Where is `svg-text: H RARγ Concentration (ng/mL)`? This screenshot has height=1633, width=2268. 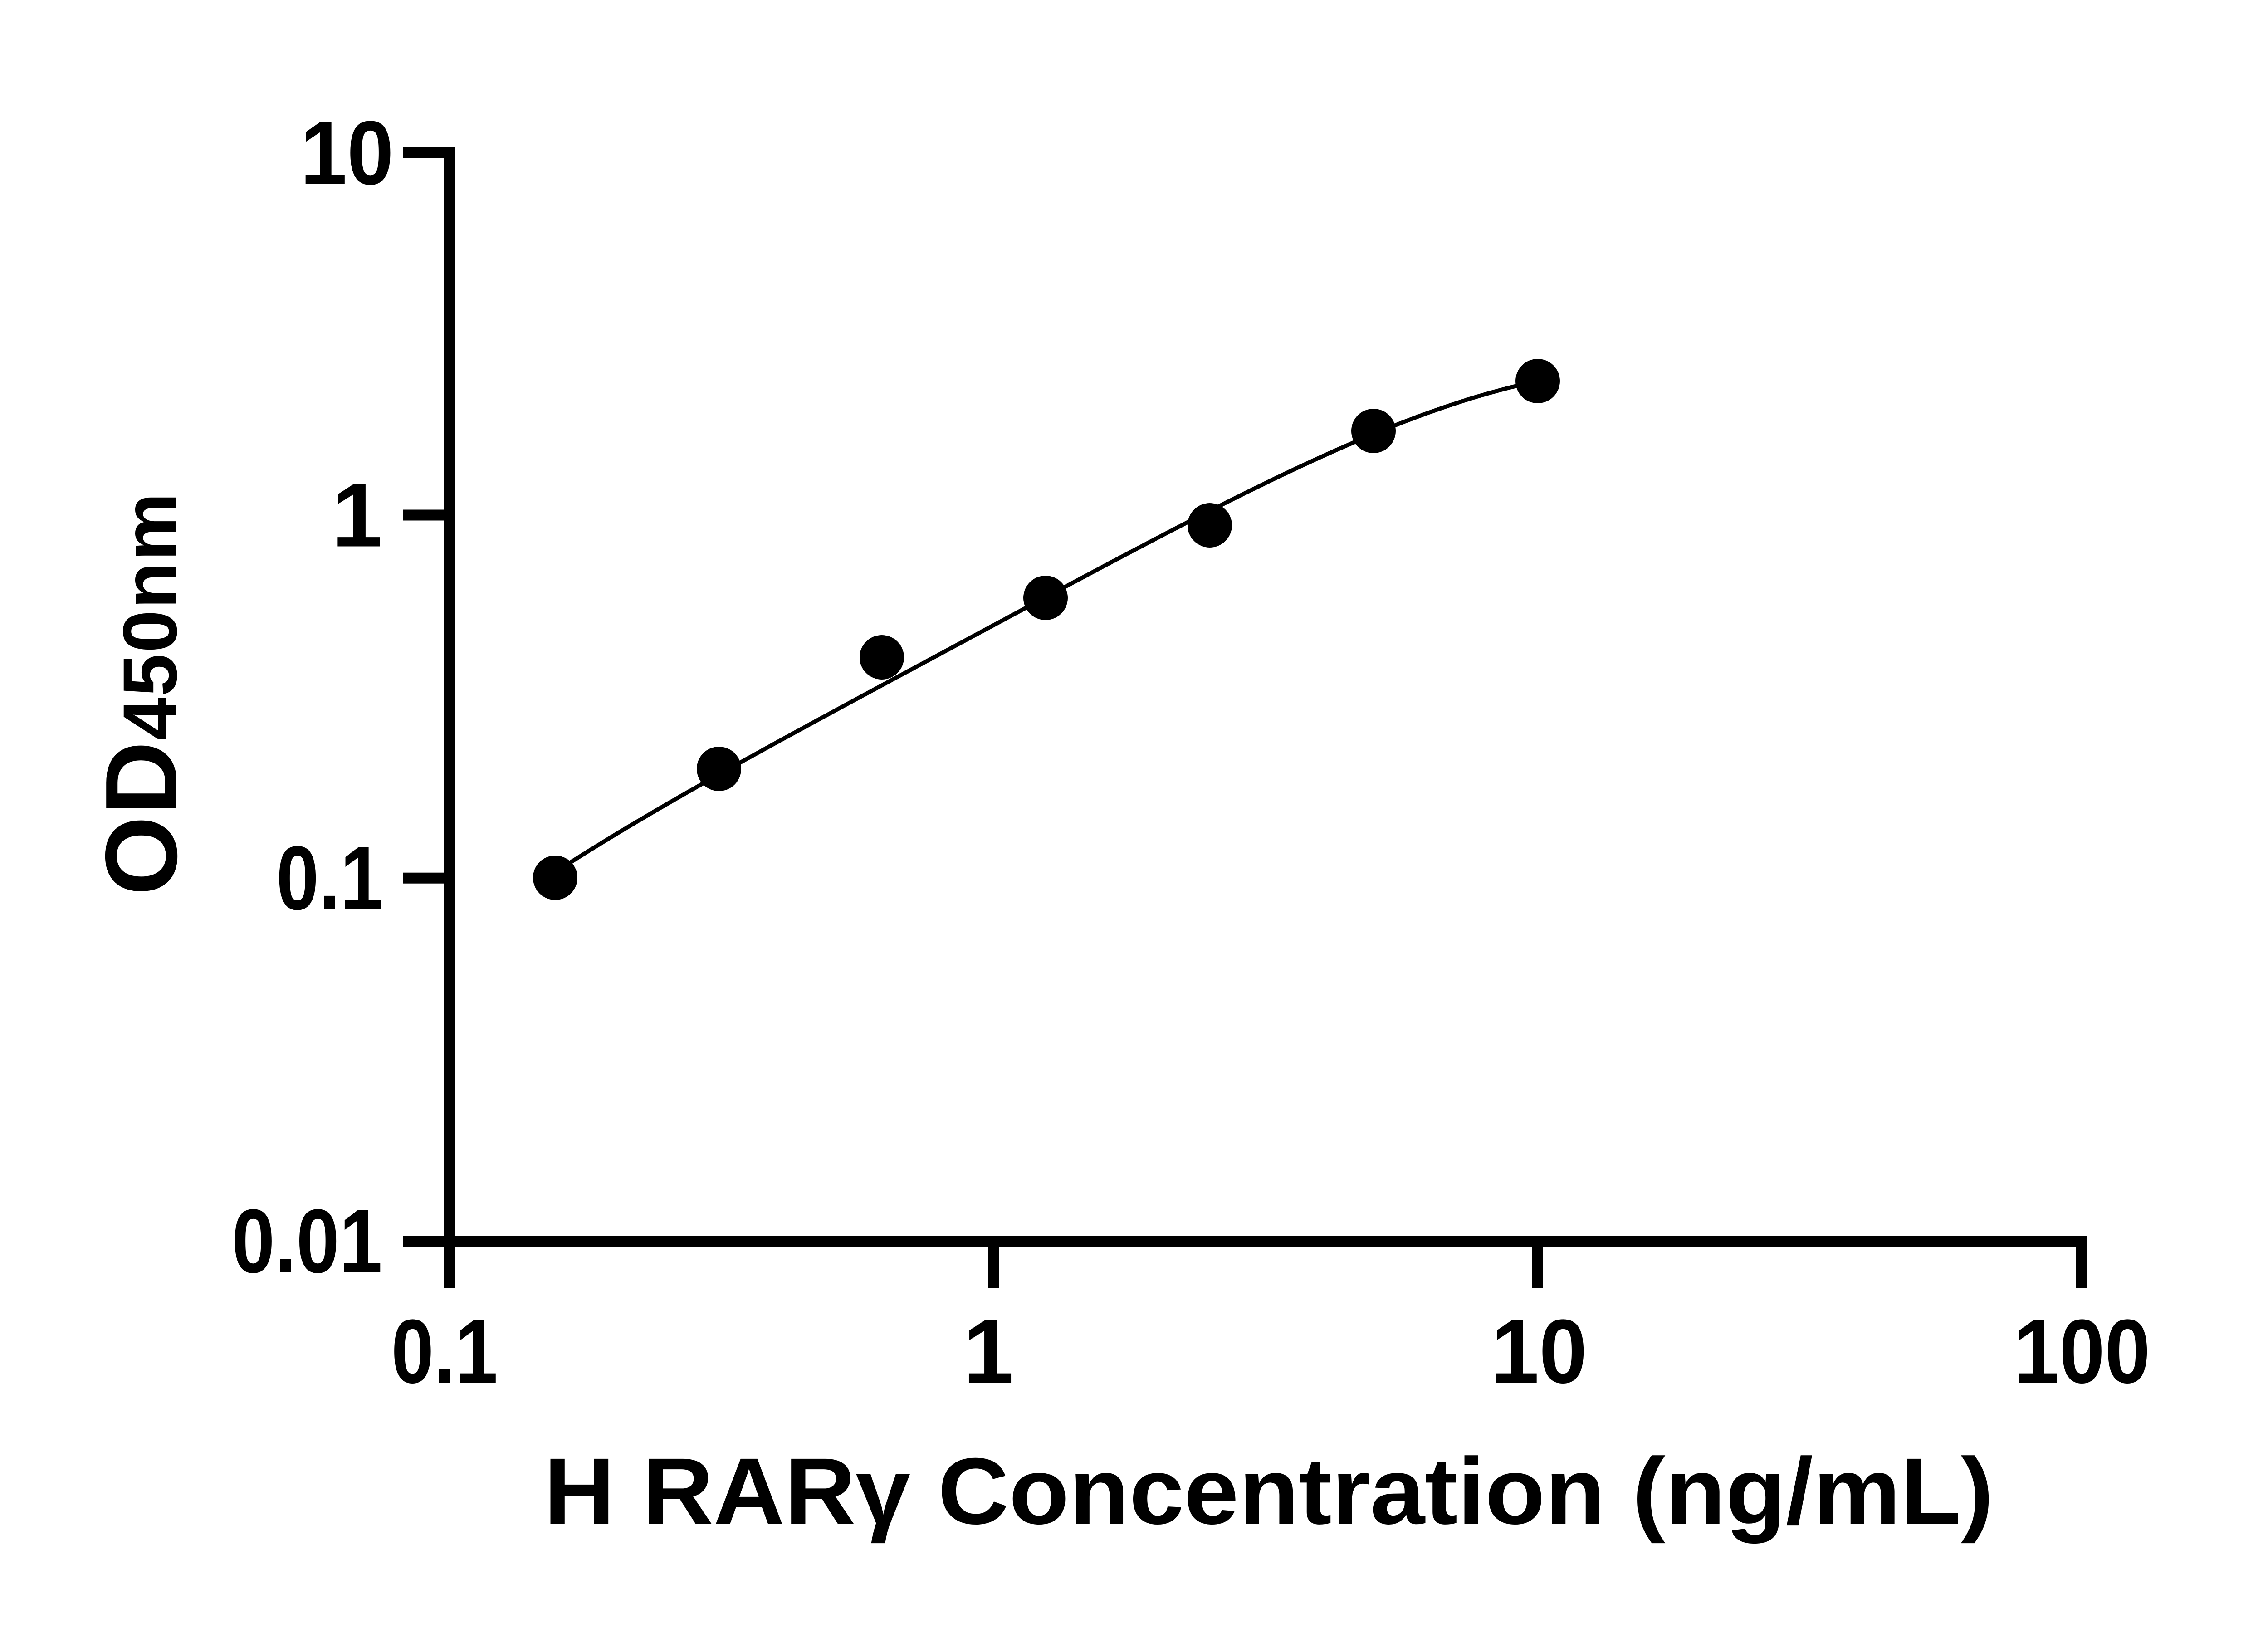 svg-text: H RARγ Concentration (ng/mL) is located at coordinates (1269, 1491).